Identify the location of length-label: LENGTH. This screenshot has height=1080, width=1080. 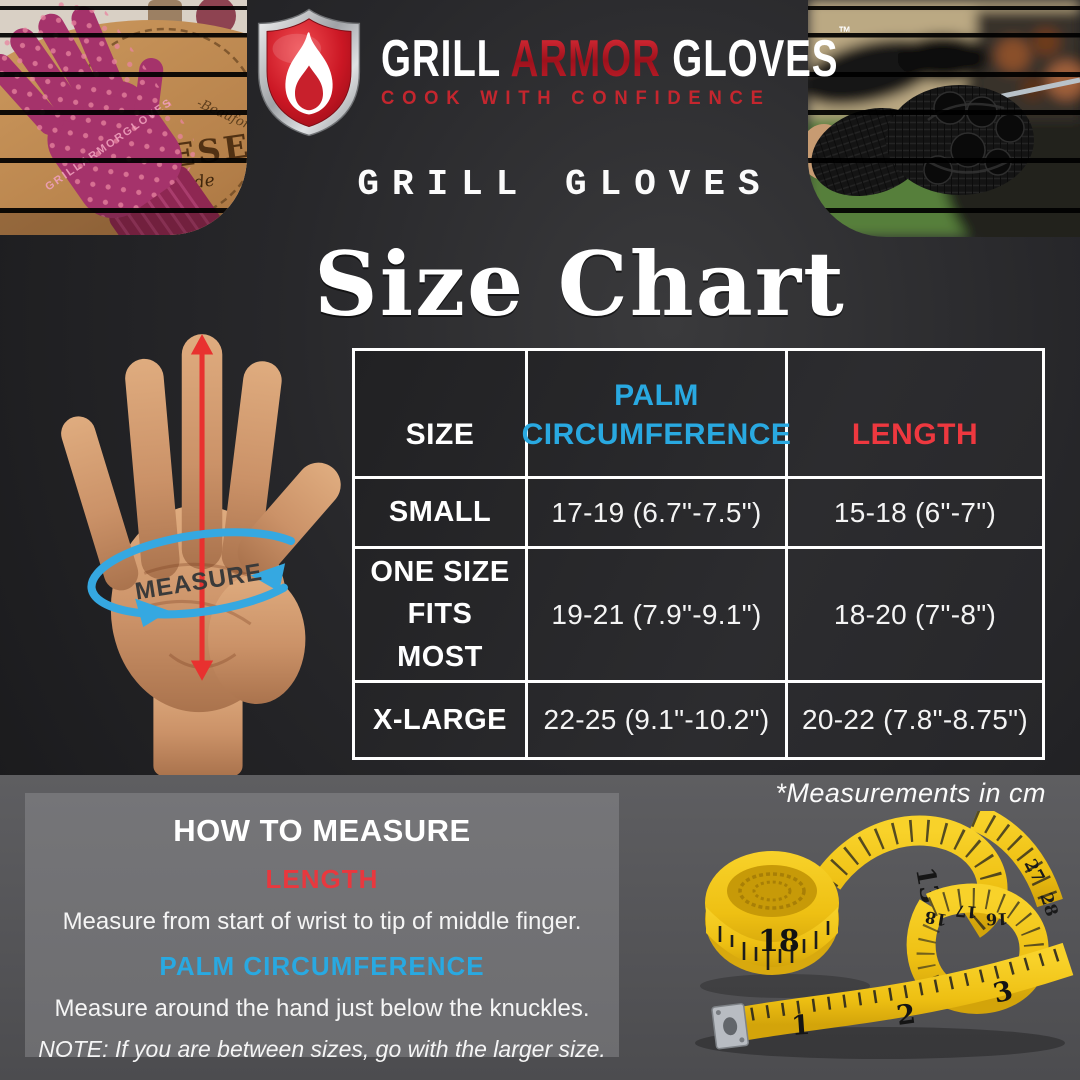
(322, 879).